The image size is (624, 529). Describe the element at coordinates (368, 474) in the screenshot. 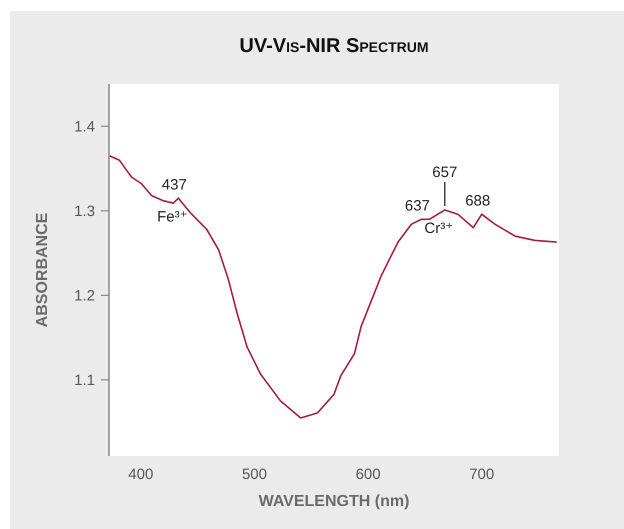

I see `x-tick-label: 600` at that location.